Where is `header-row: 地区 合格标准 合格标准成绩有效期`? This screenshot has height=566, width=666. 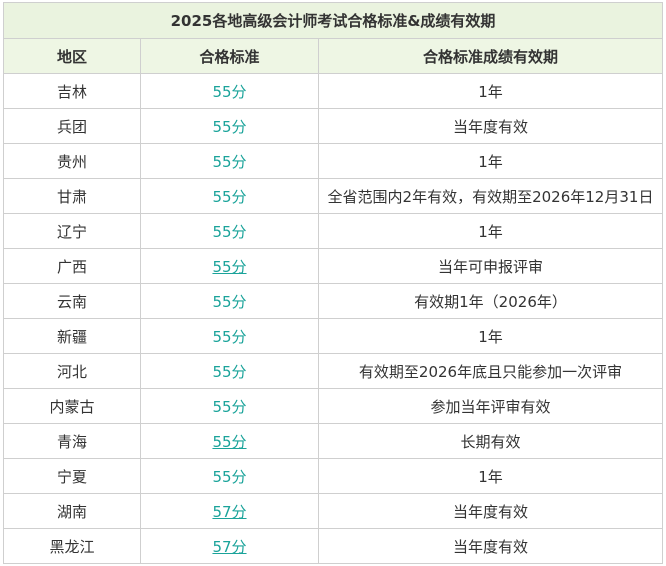
header-row: 地区 合格标准 合格标准成绩有效期 is located at coordinates (333, 56).